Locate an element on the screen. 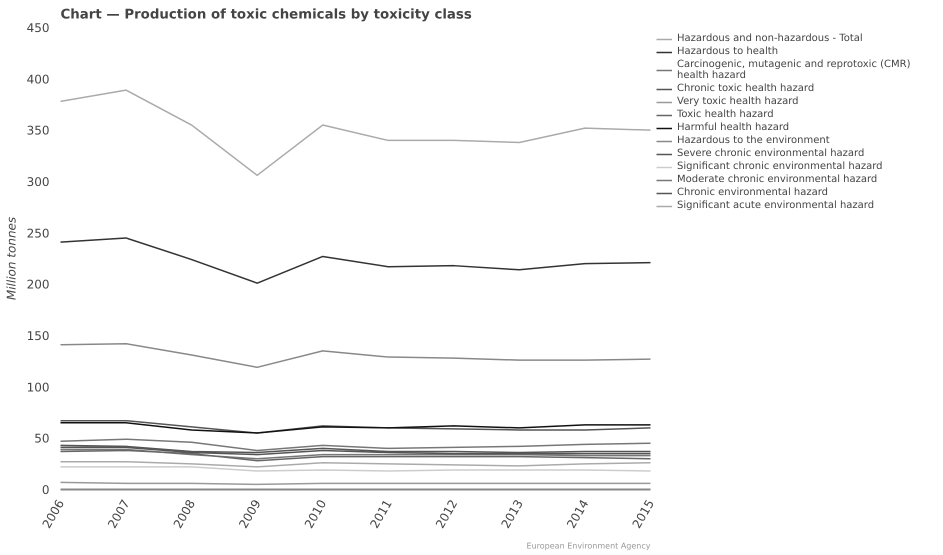 This screenshot has height=555, width=943. chart-title: Chart — Production of toxic chemicals by toxicity class is located at coordinates (266, 15).